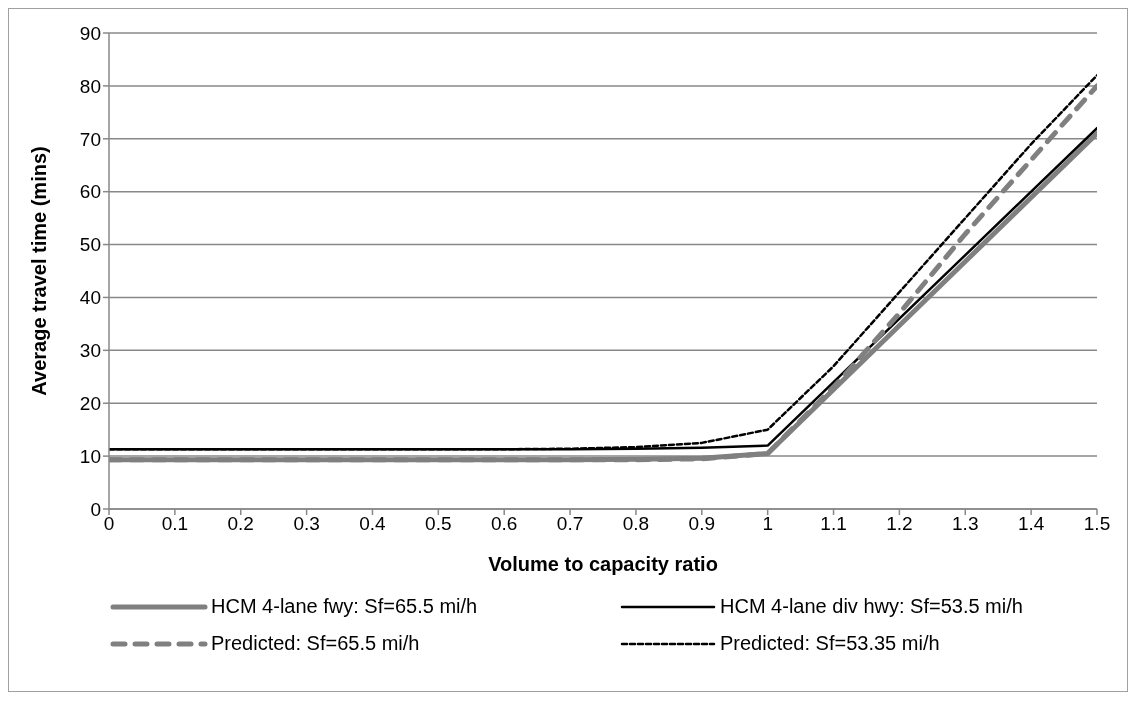 This screenshot has height=702, width=1138. I want to click on legend-label: HCM 4-lane div hwy: Sf=53.5 mi/h, so click(871, 606).